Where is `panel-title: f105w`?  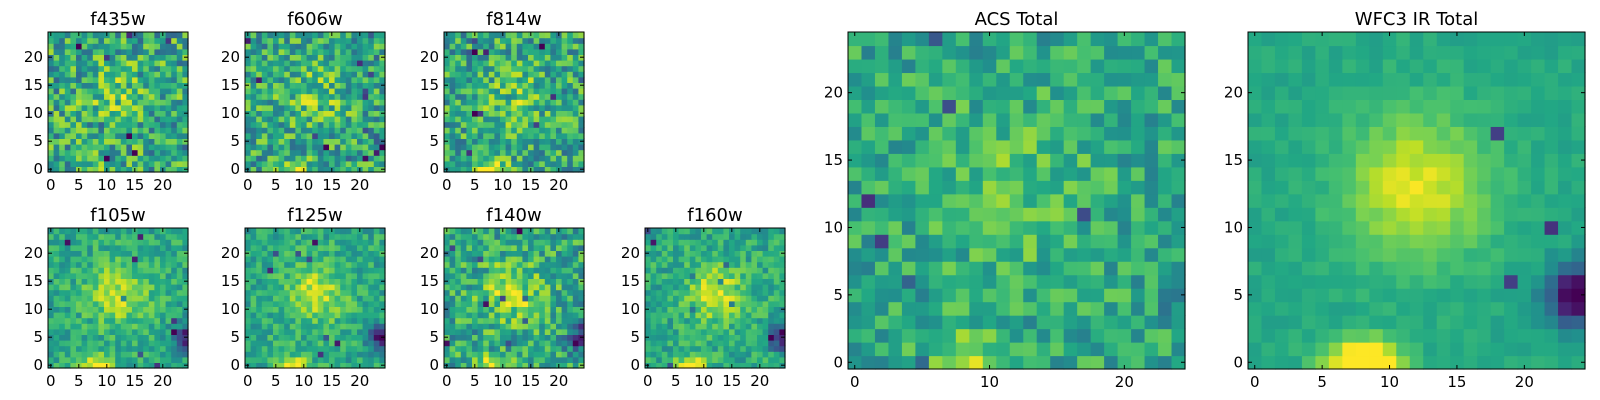
panel-title: f105w is located at coordinates (117, 215).